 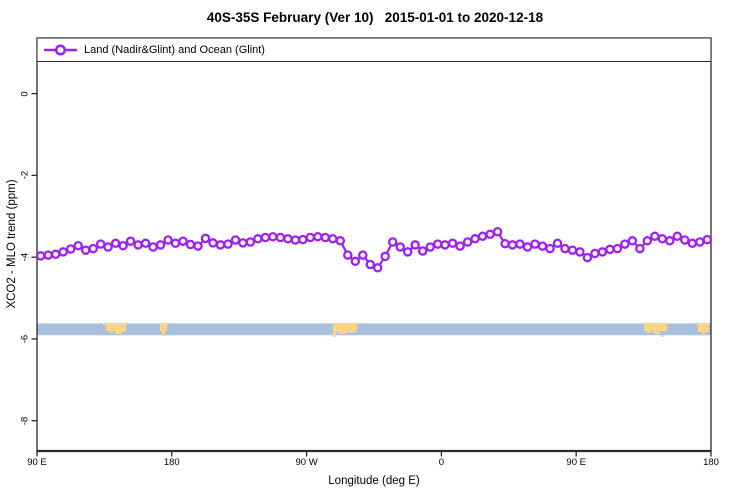 What do you see at coordinates (174, 50) in the screenshot?
I see `legend-label: Land (Nadir&Glint) and Ocean (Glint)` at bounding box center [174, 50].